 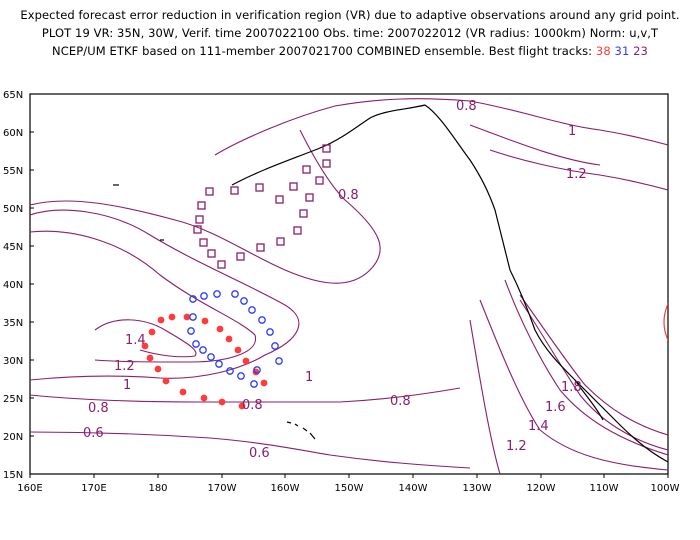 What do you see at coordinates (477, 488) in the screenshot?
I see `lon-label: 130W` at bounding box center [477, 488].